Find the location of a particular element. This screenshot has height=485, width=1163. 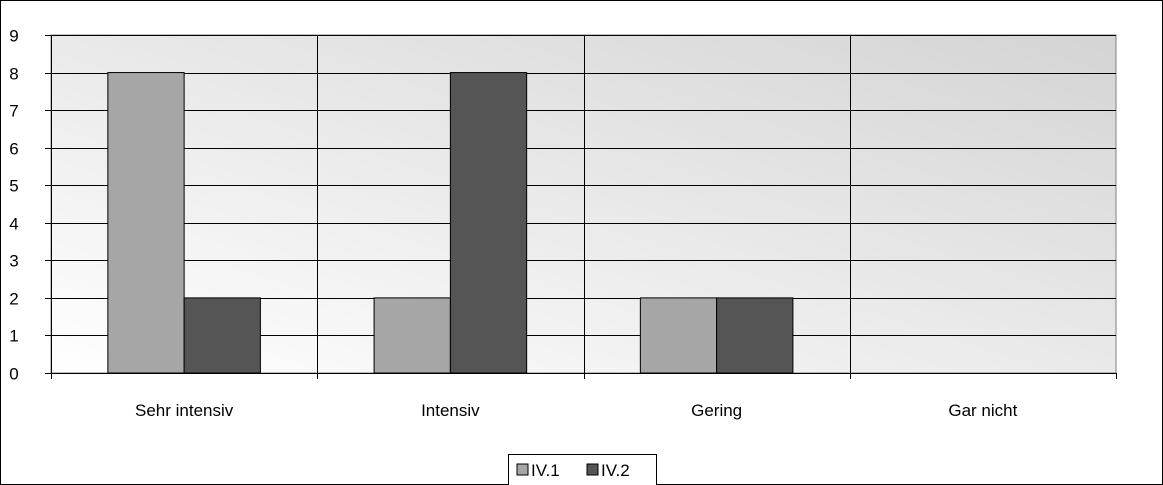

y-tick-label: 2 is located at coordinates (13, 299).